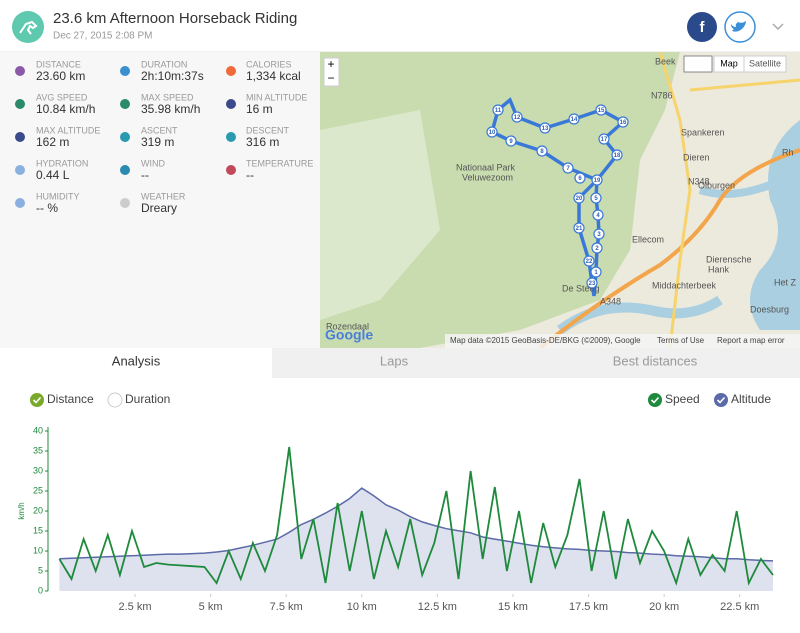  Describe the element at coordinates (729, 63) in the screenshot. I see `map-button: Map` at that location.